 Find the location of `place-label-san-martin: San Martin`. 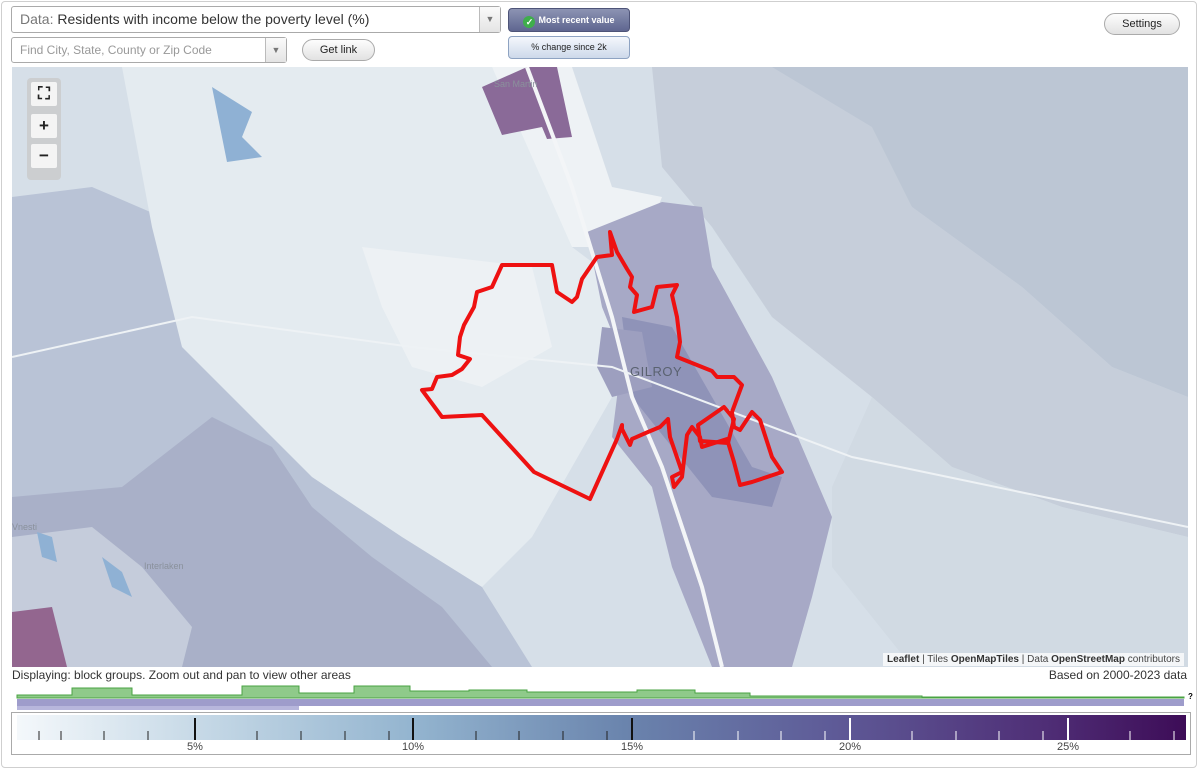

place-label-san-martin: San Martin is located at coordinates (516, 84).